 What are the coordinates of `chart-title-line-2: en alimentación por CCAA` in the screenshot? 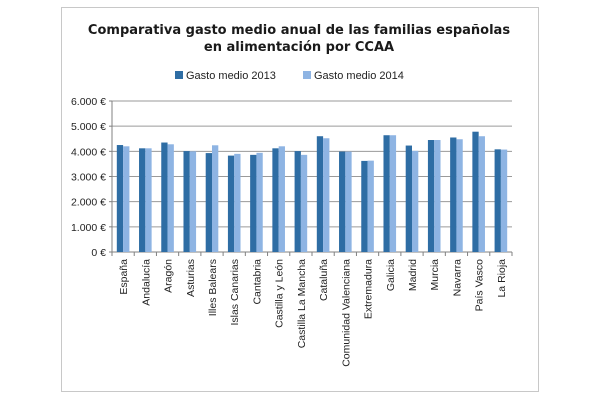 It's located at (299, 47).